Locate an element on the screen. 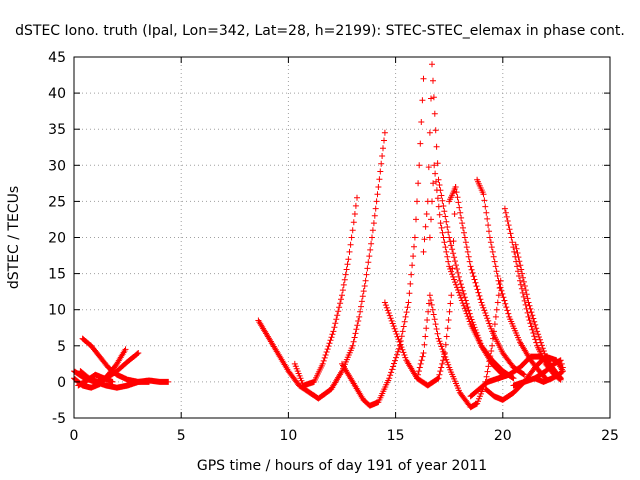 This screenshot has height=480, width=640. y-tick-label: 45 is located at coordinates (57, 58).